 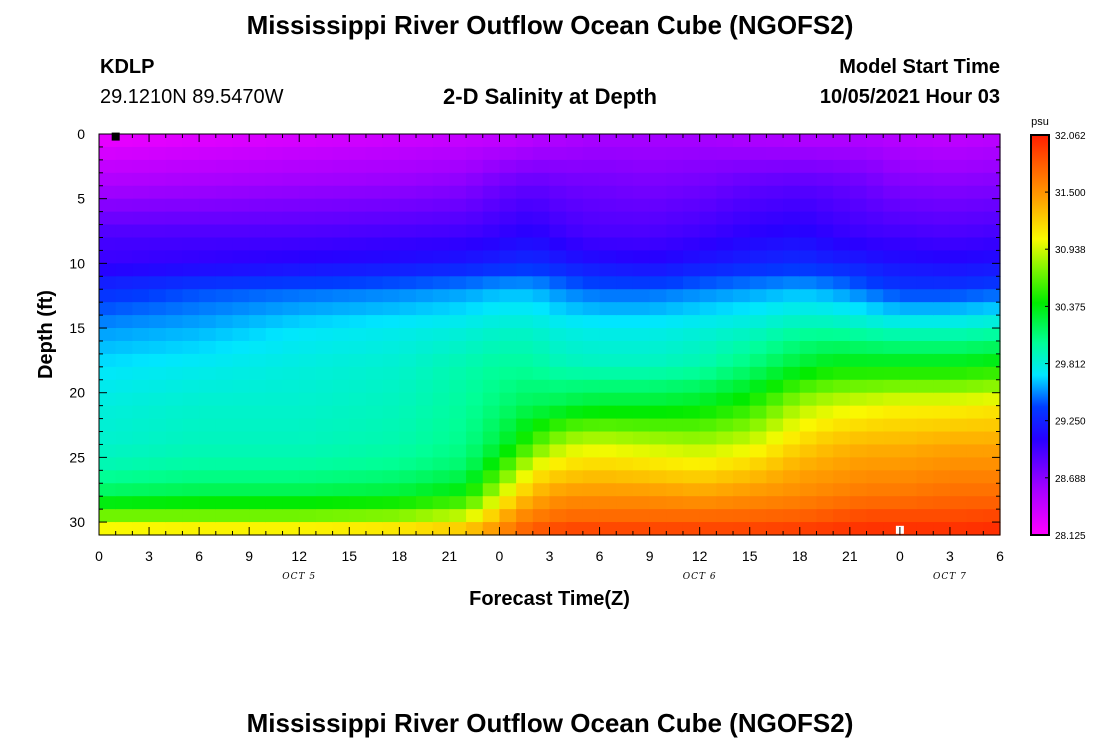 What do you see at coordinates (81, 199) in the screenshot?
I see `y-tick-label: 5` at bounding box center [81, 199].